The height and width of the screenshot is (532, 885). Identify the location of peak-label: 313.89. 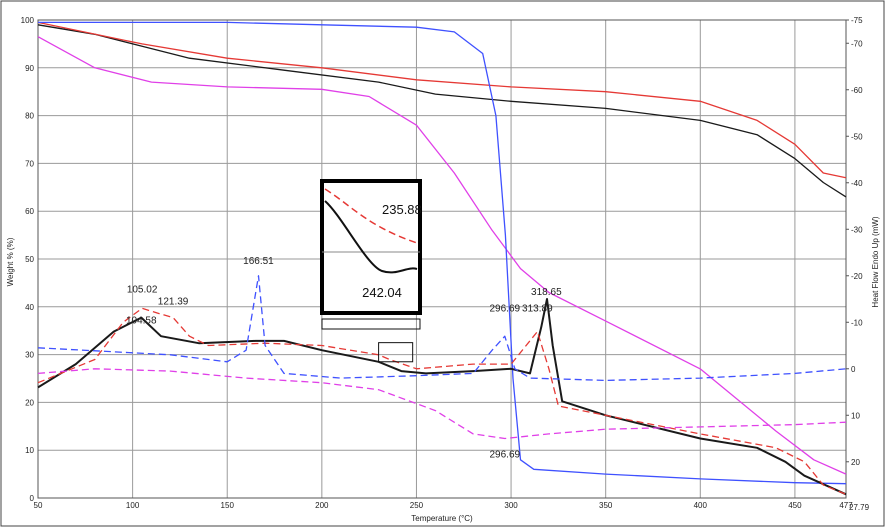
(537, 309).